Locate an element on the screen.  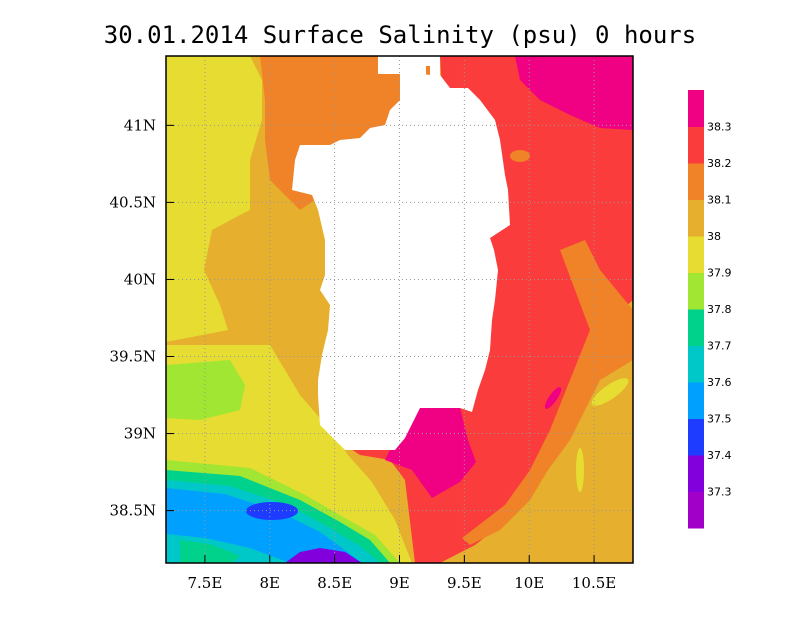
colorbar-label-1: 37.4 is located at coordinates (719, 455).